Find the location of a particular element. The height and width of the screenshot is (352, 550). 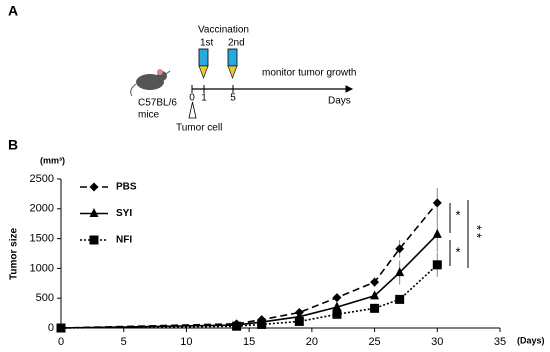

y-tick-label: 2000 is located at coordinates (42, 209).